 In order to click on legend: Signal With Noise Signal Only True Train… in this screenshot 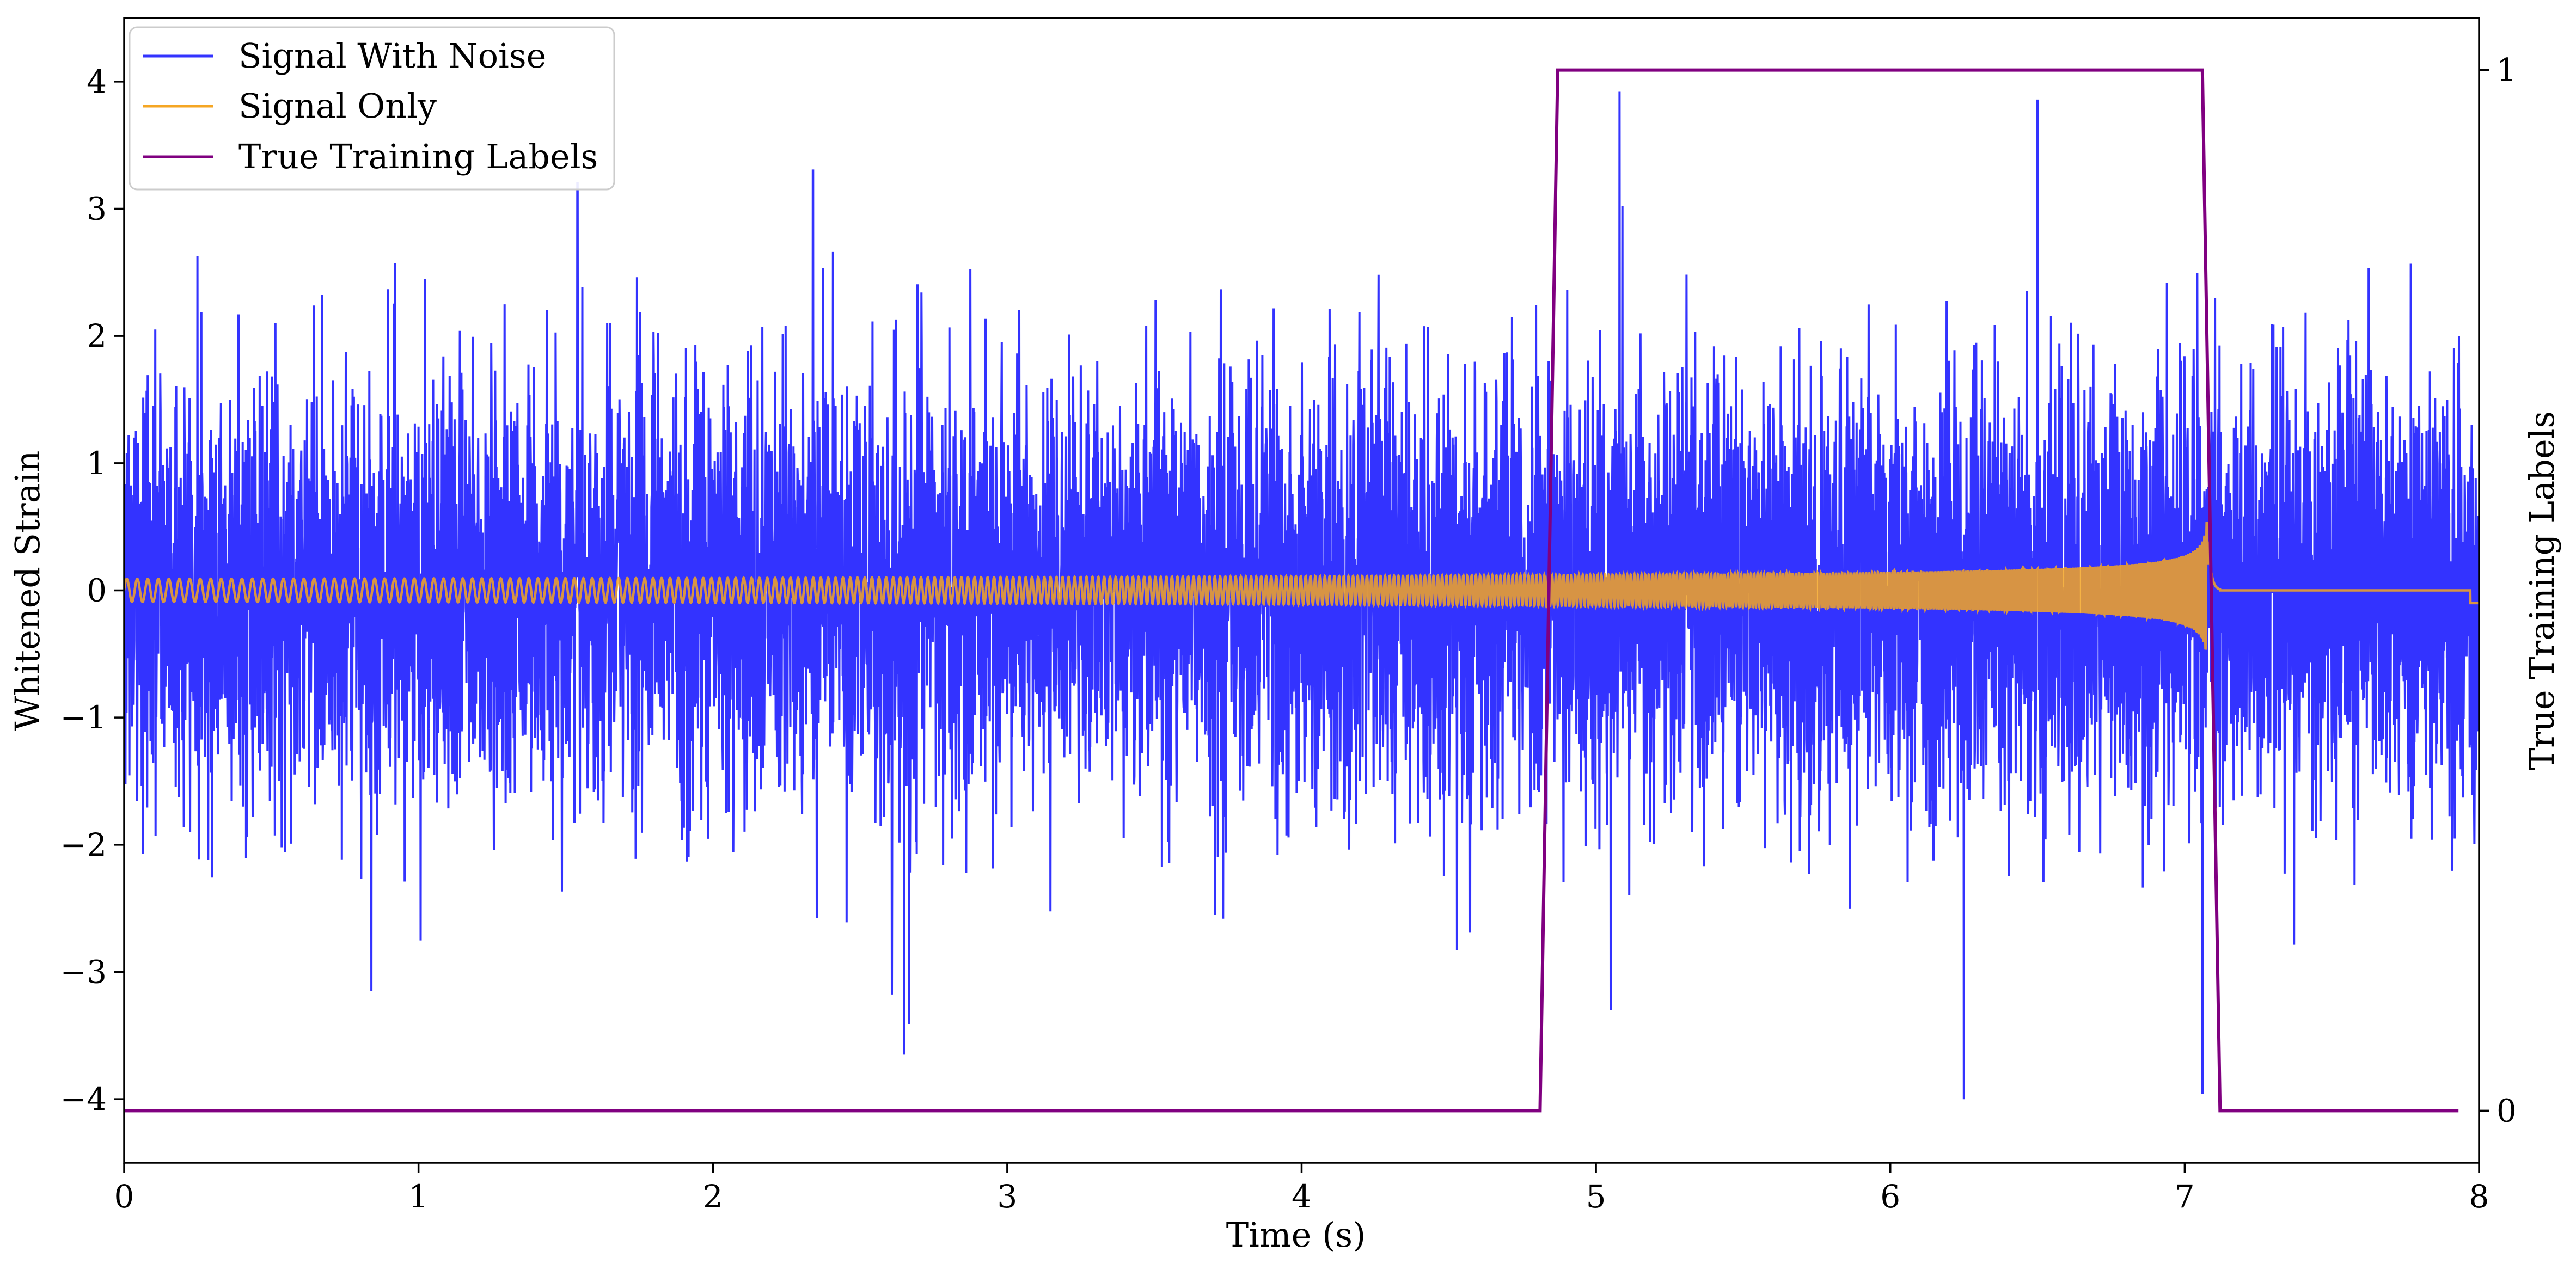, I will do `click(372, 108)`.